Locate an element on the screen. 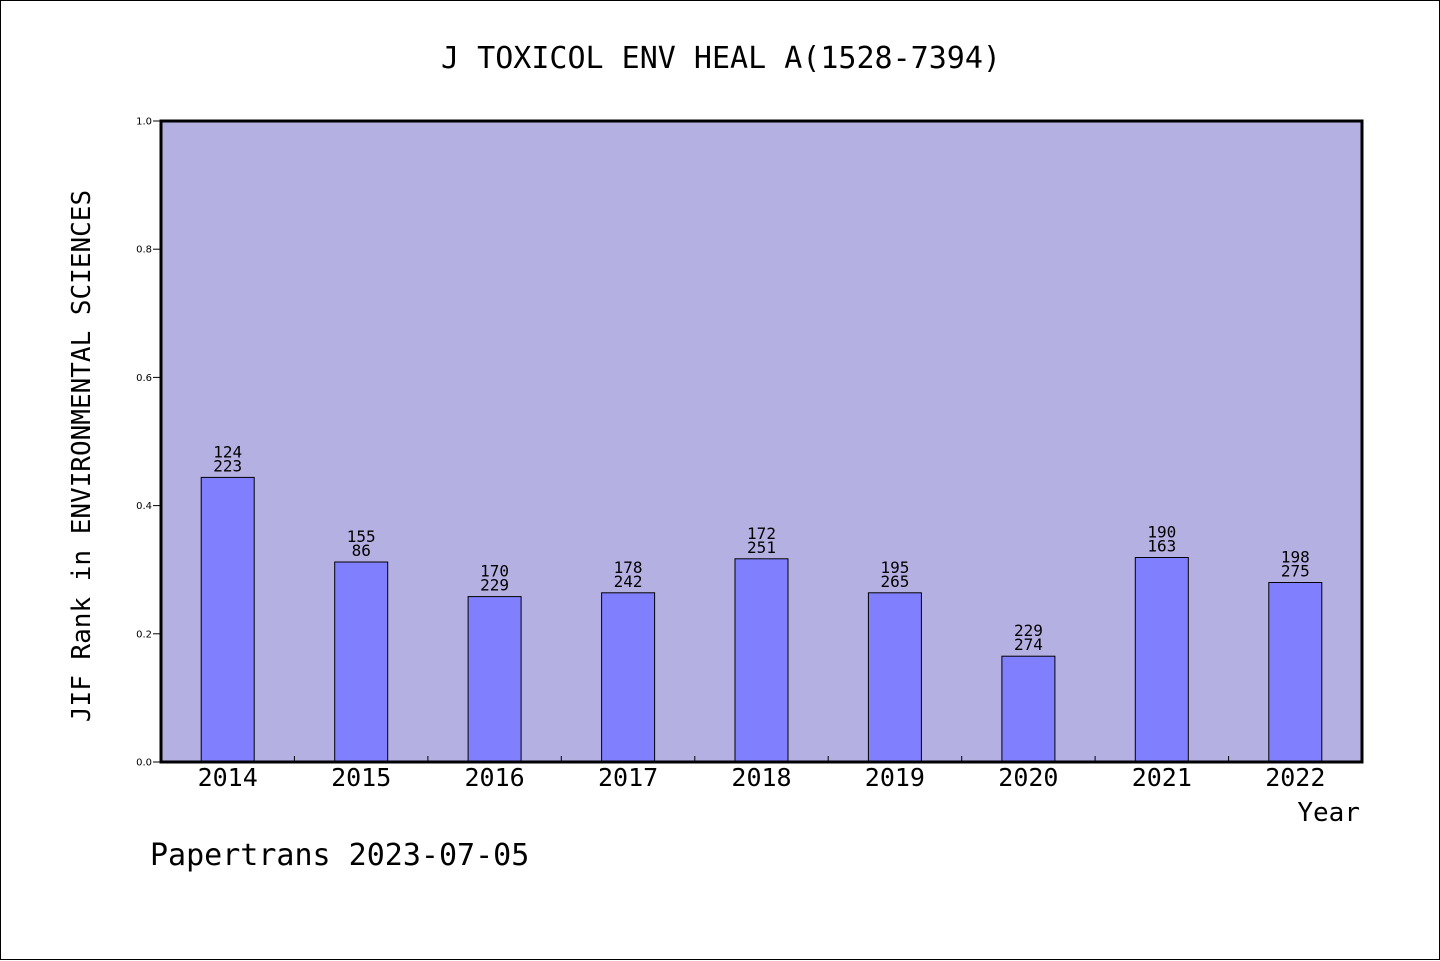 This screenshot has width=1440, height=961. data-label-top-2018: 172 is located at coordinates (761, 533).